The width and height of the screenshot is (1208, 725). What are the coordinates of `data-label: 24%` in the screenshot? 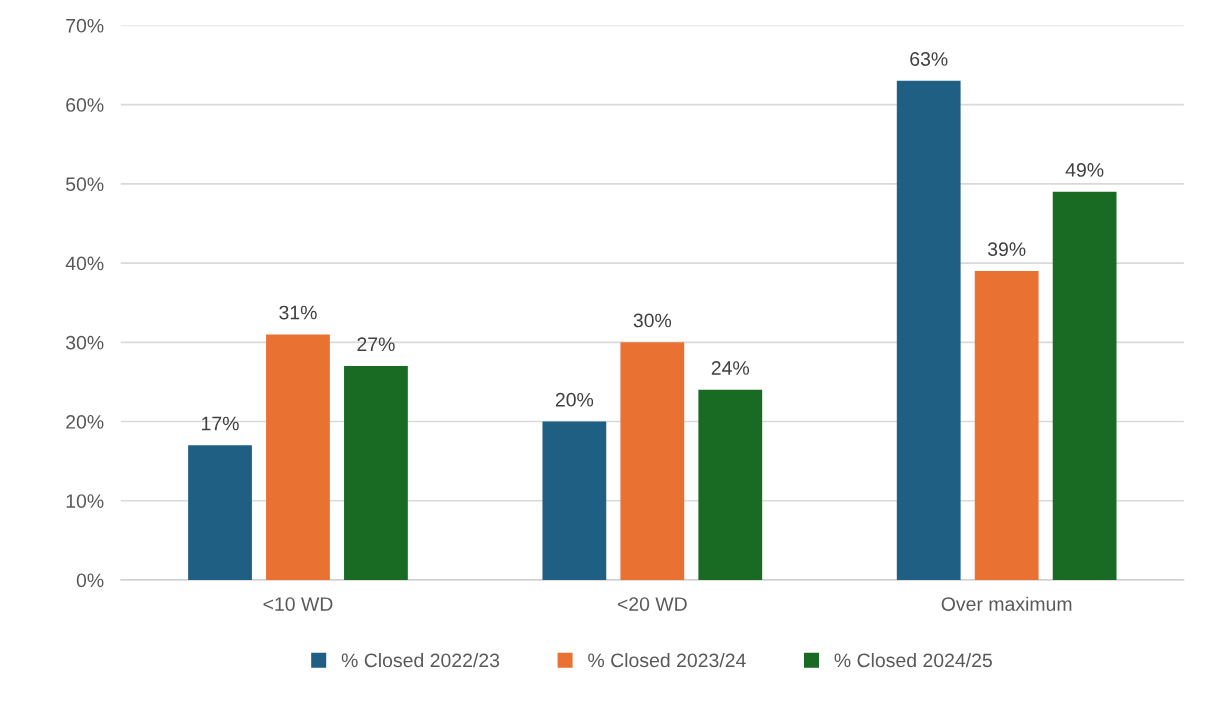 It's located at (730, 368).